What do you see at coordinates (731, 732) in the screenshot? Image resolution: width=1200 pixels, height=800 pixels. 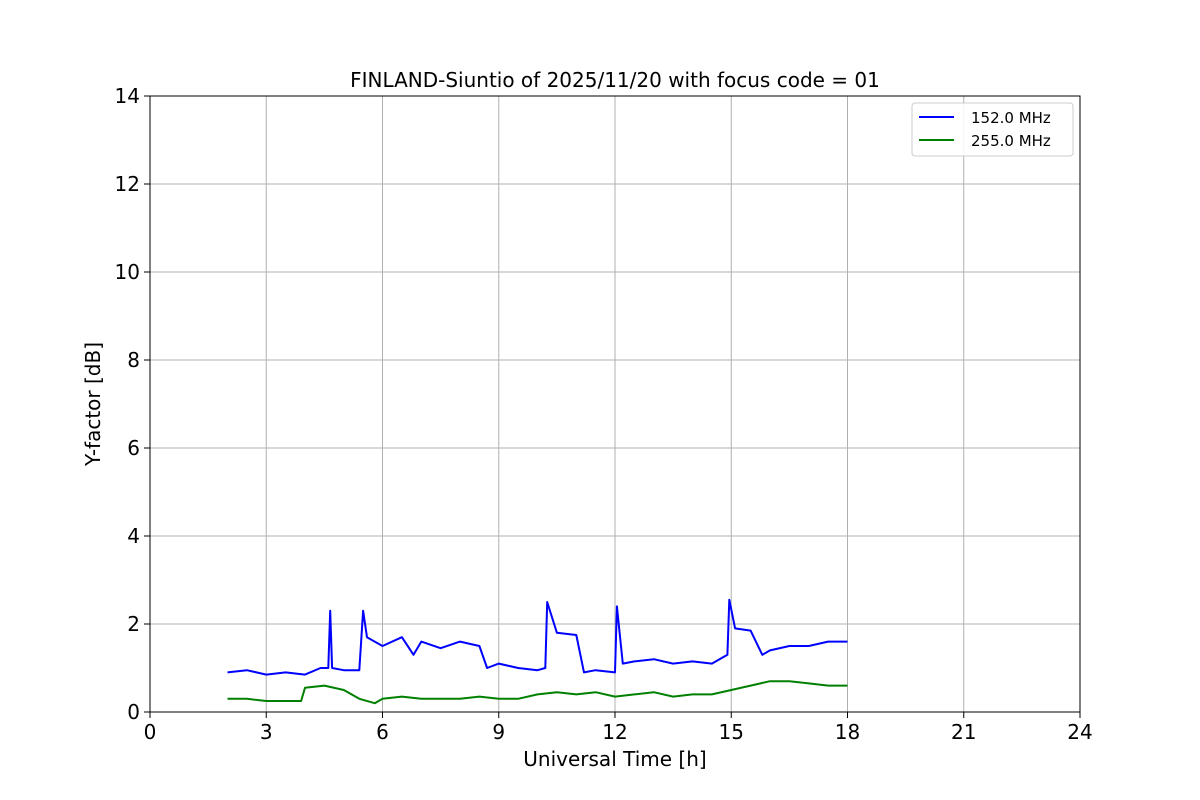 I see `x-tick-label: 15` at bounding box center [731, 732].